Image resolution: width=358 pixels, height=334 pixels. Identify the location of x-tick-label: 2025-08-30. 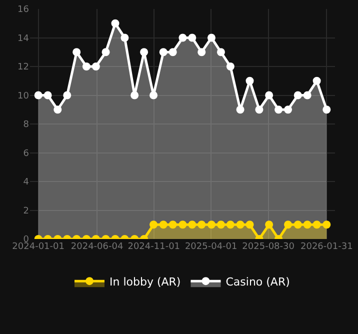
(268, 247).